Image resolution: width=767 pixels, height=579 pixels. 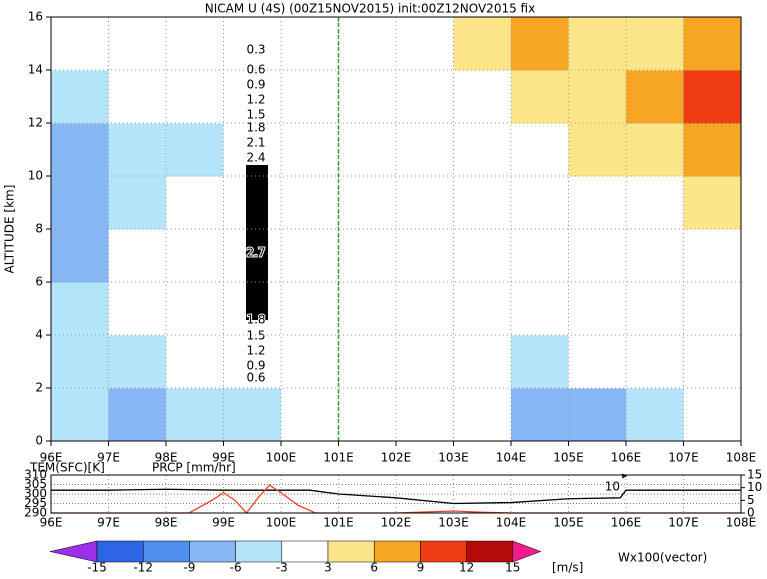 What do you see at coordinates (35, 475) in the screenshot?
I see `y-tick-label: 310` at bounding box center [35, 475].